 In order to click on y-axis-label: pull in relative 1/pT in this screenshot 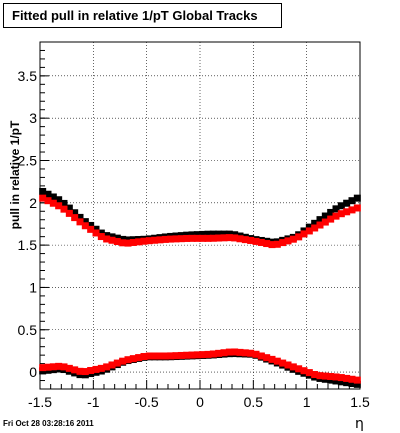, I will do `click(15, 174)`.